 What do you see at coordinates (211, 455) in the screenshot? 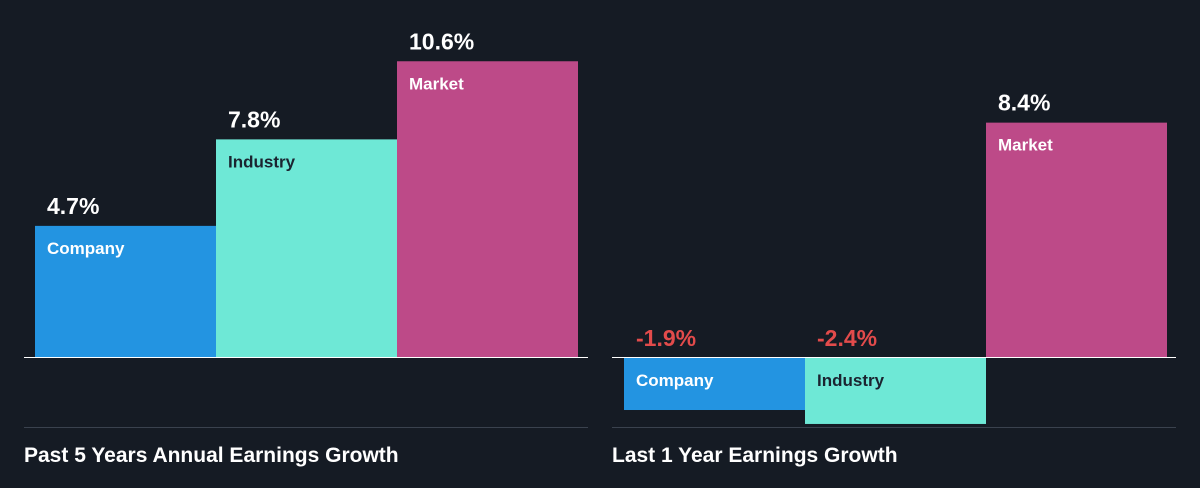
I see `chart-title-past-5-years: Past 5 Years Annual Earnings Growth` at bounding box center [211, 455].